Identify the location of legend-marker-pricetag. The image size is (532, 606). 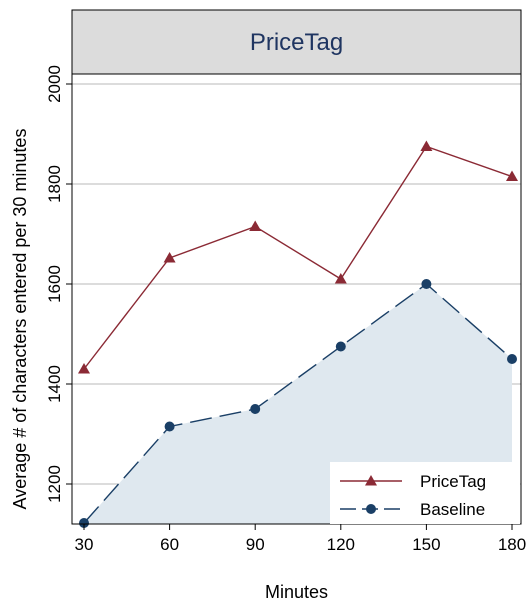
(371, 480).